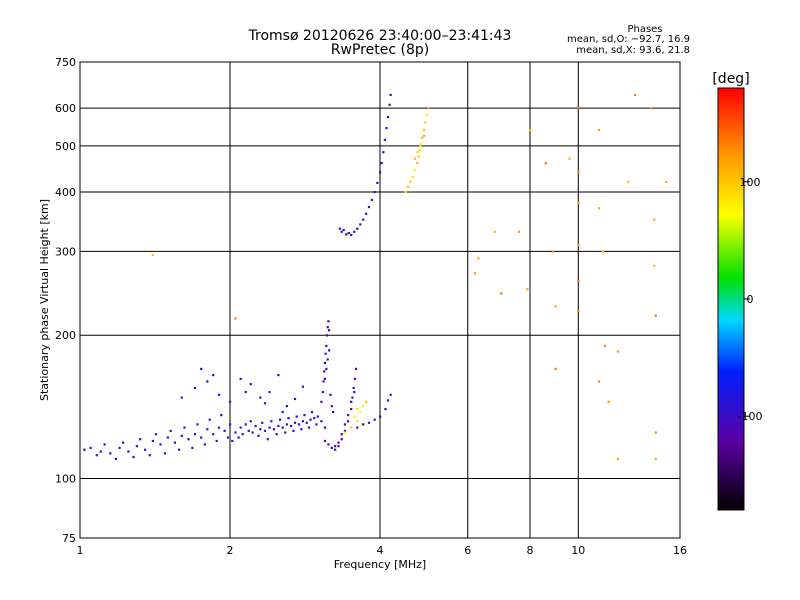  What do you see at coordinates (44, 300) in the screenshot?
I see `y-axis-label: Stationary phase Virtual Height [km]` at bounding box center [44, 300].